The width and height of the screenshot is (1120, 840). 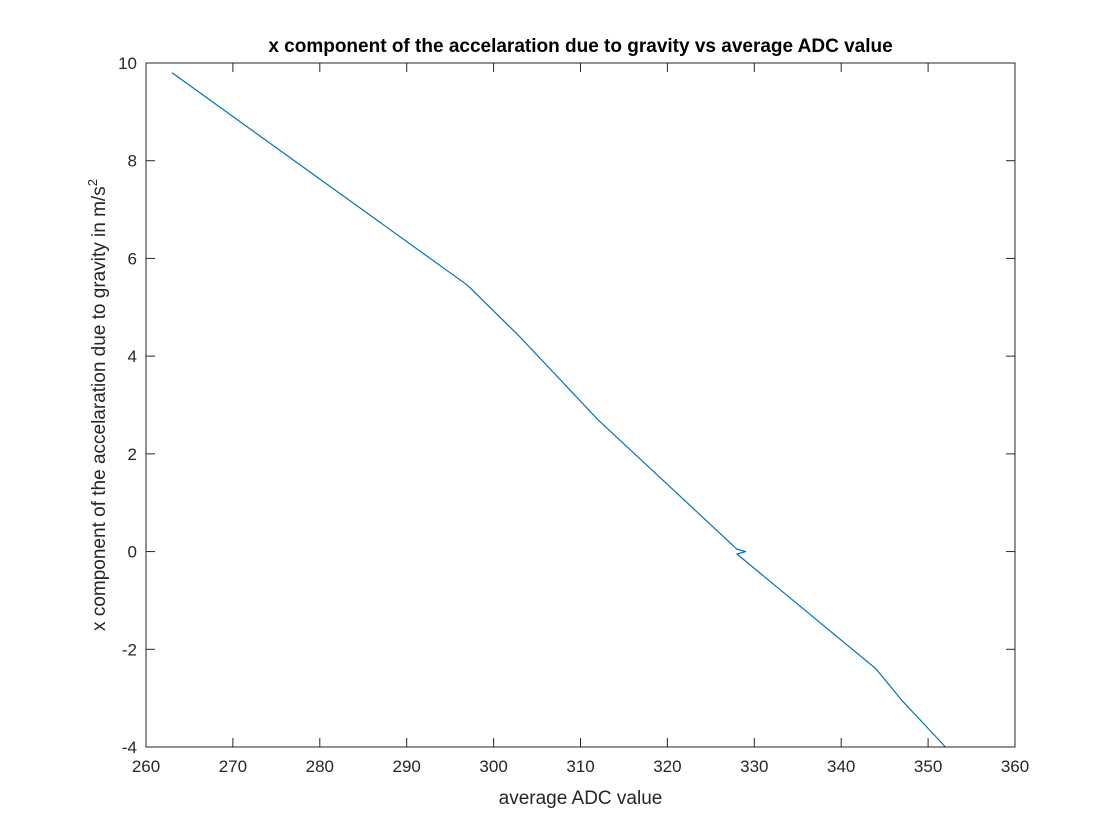 What do you see at coordinates (127, 63) in the screenshot?
I see `y-tick-label: 10` at bounding box center [127, 63].